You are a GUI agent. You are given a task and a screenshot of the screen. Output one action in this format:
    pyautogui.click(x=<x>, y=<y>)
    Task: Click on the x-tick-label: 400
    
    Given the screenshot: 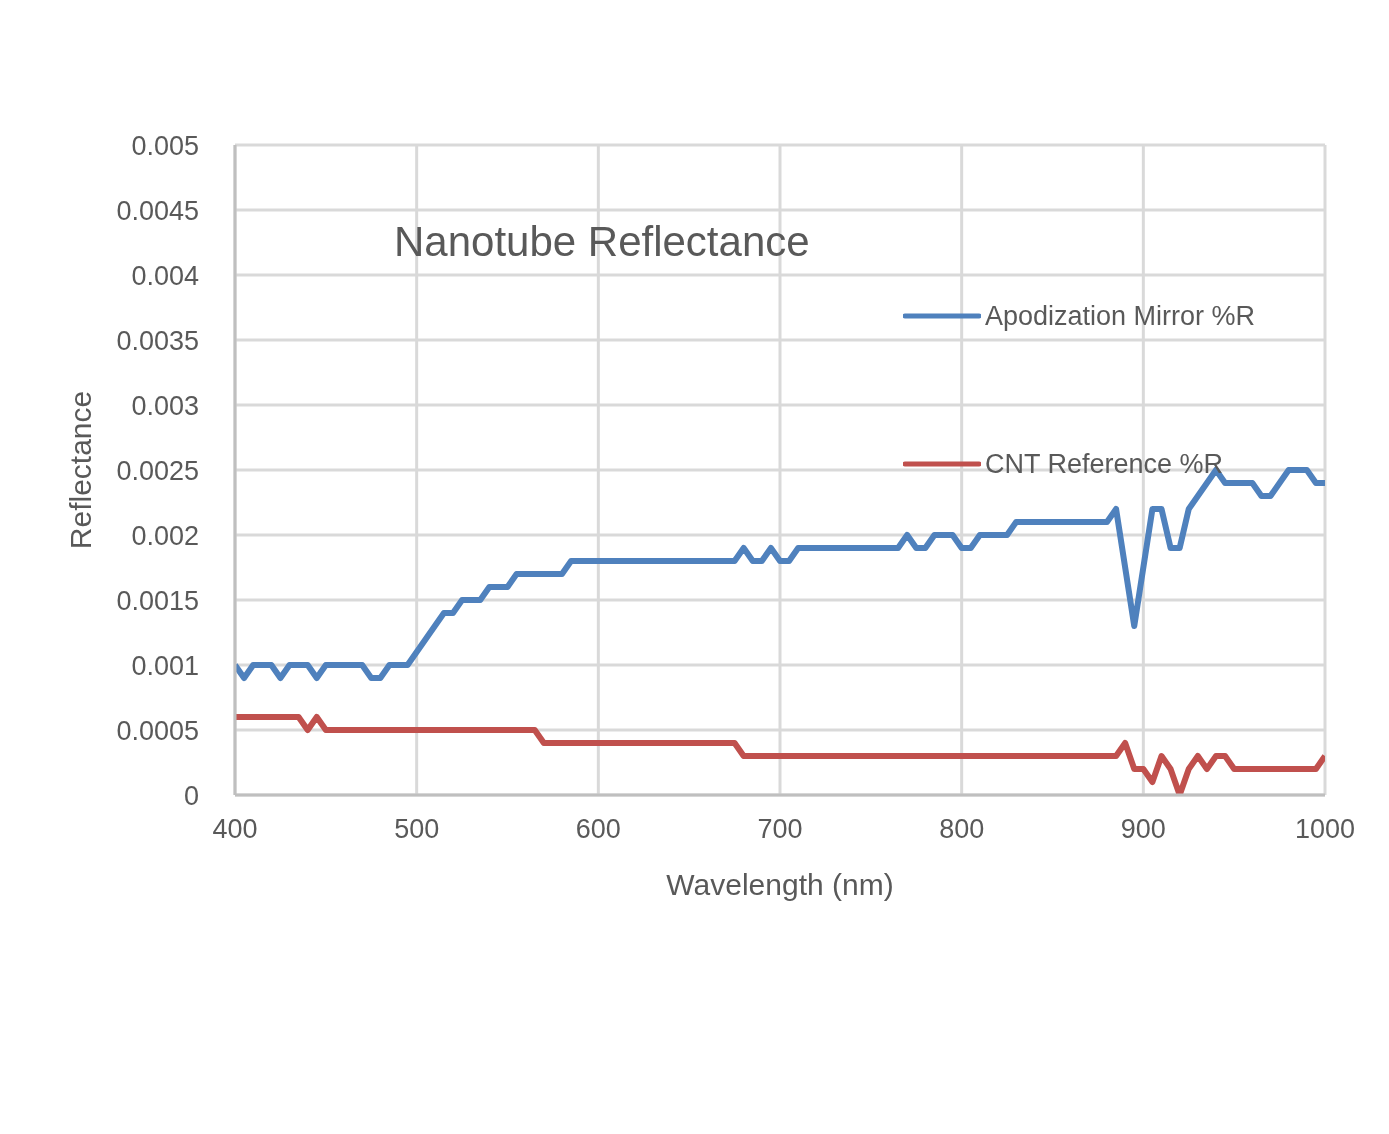 What is the action you would take?
    pyautogui.click(x=235, y=829)
    